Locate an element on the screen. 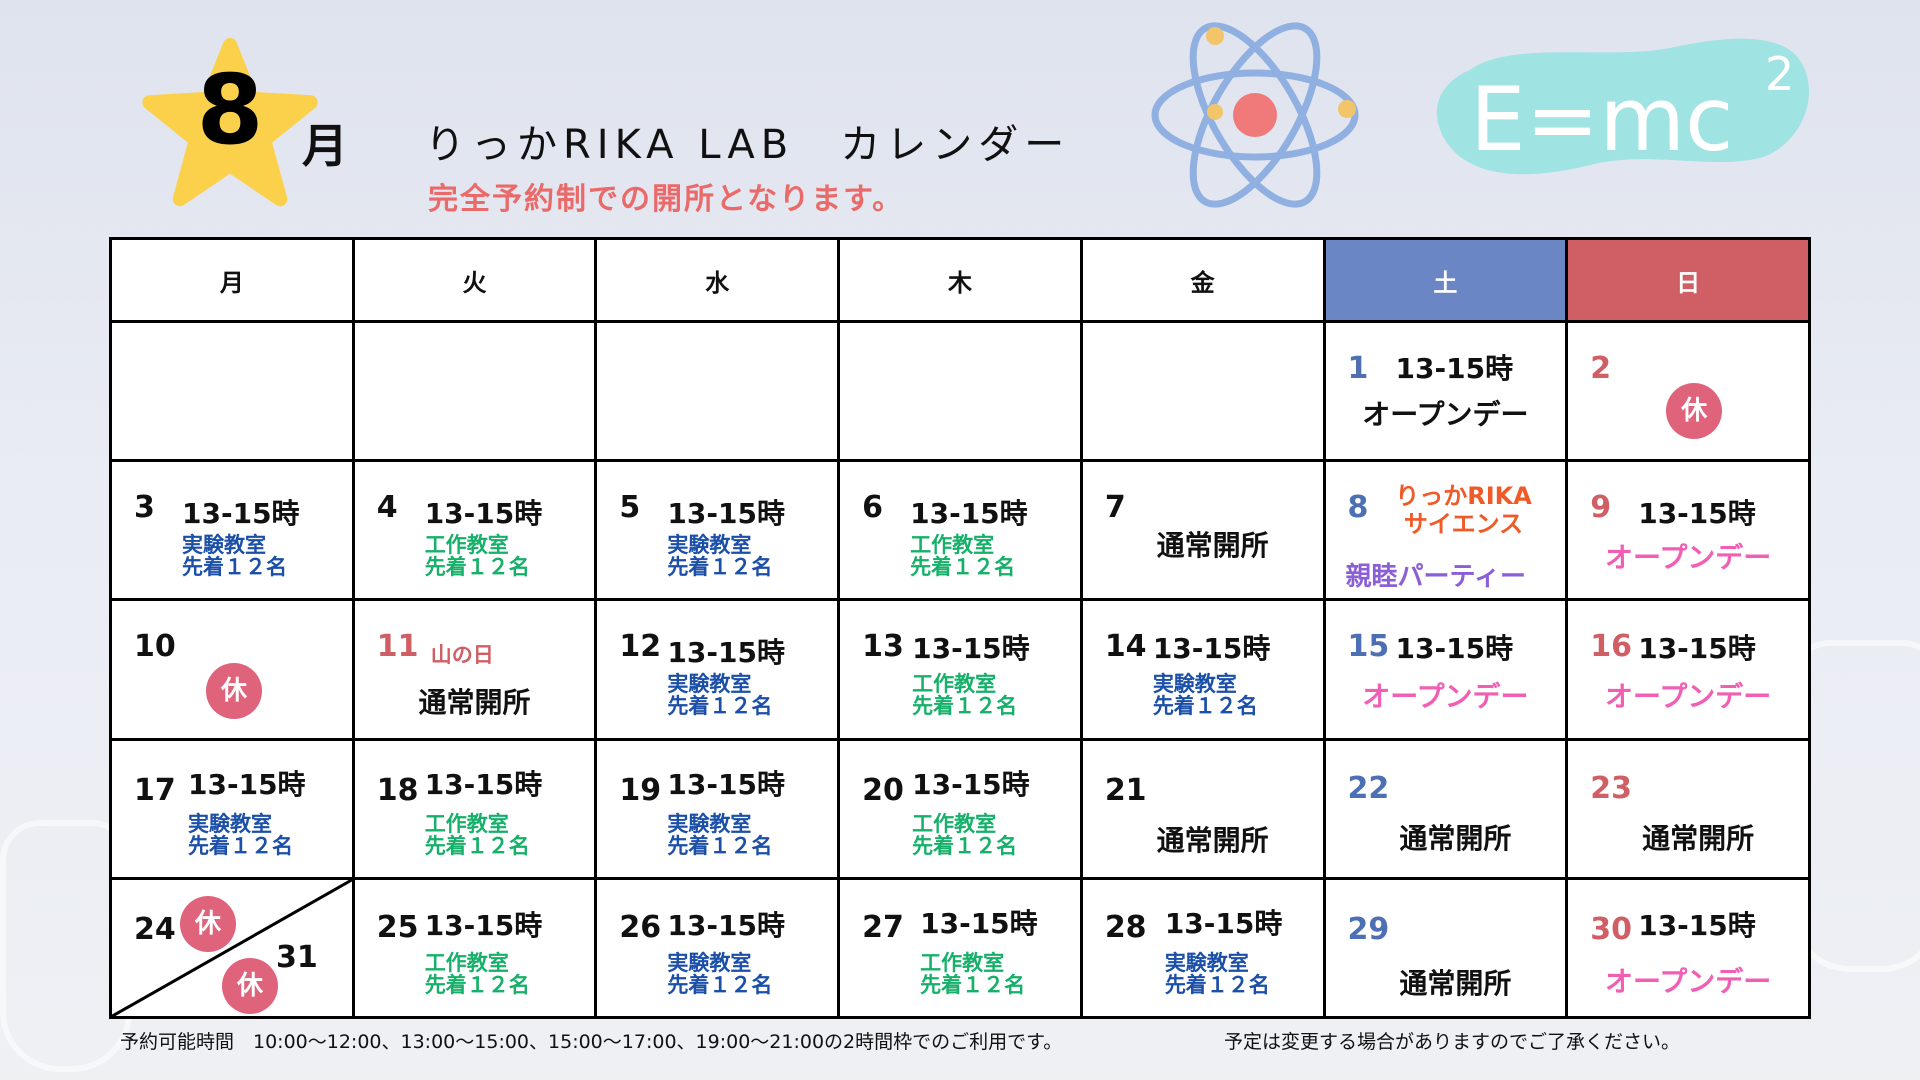 Image resolution: width=1920 pixels, height=1080 pixels. day-cell: 25 13-15時 工作教室 先着１２名 is located at coordinates (474, 948).